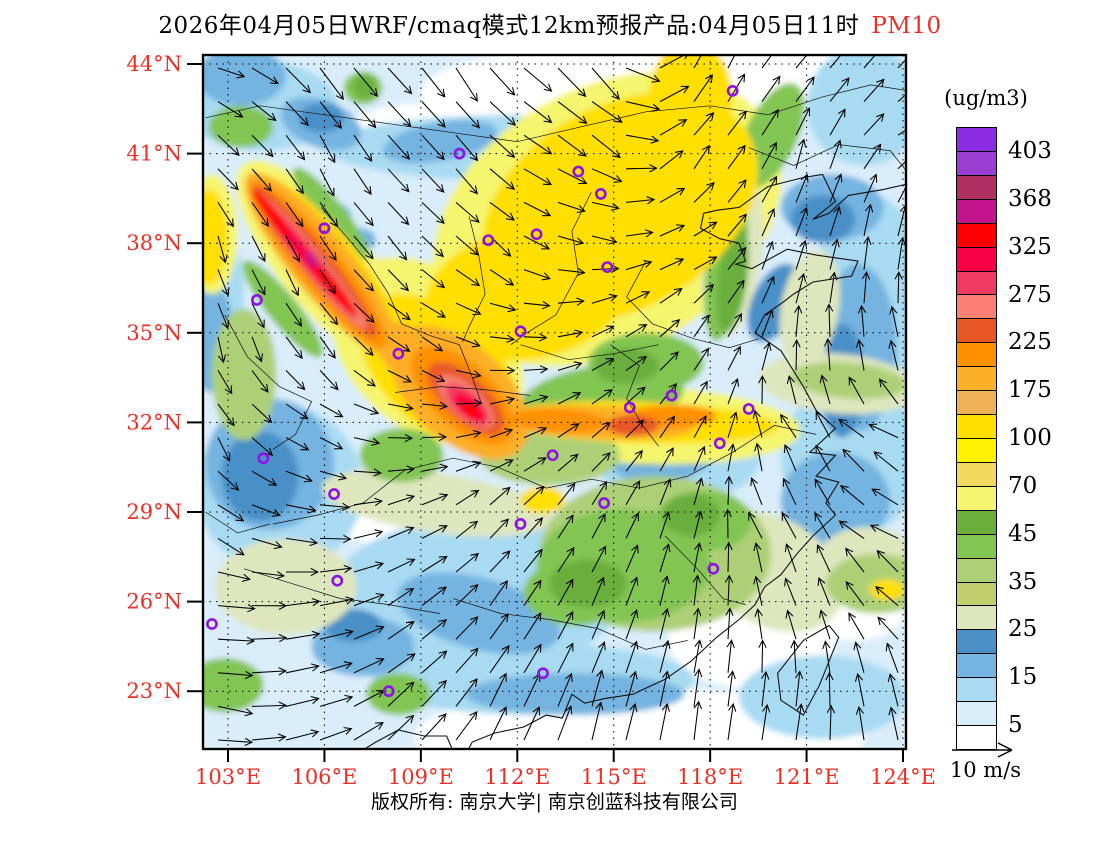  I want to click on colorbar-tick-label: 368, so click(1030, 198).